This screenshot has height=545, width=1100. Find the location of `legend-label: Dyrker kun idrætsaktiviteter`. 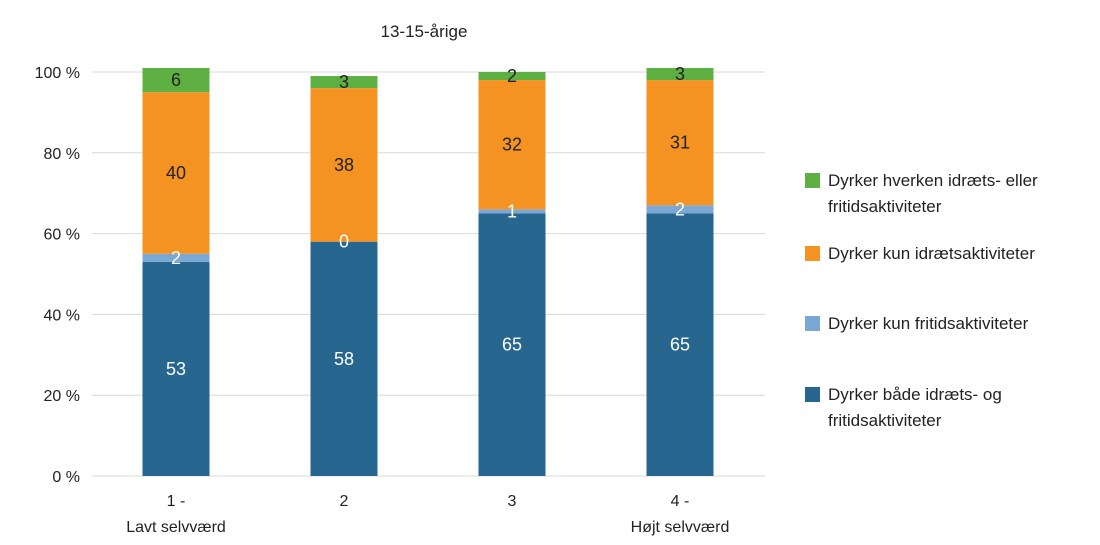

legend-label: Dyrker kun idrætsaktiviteter is located at coordinates (931, 253).